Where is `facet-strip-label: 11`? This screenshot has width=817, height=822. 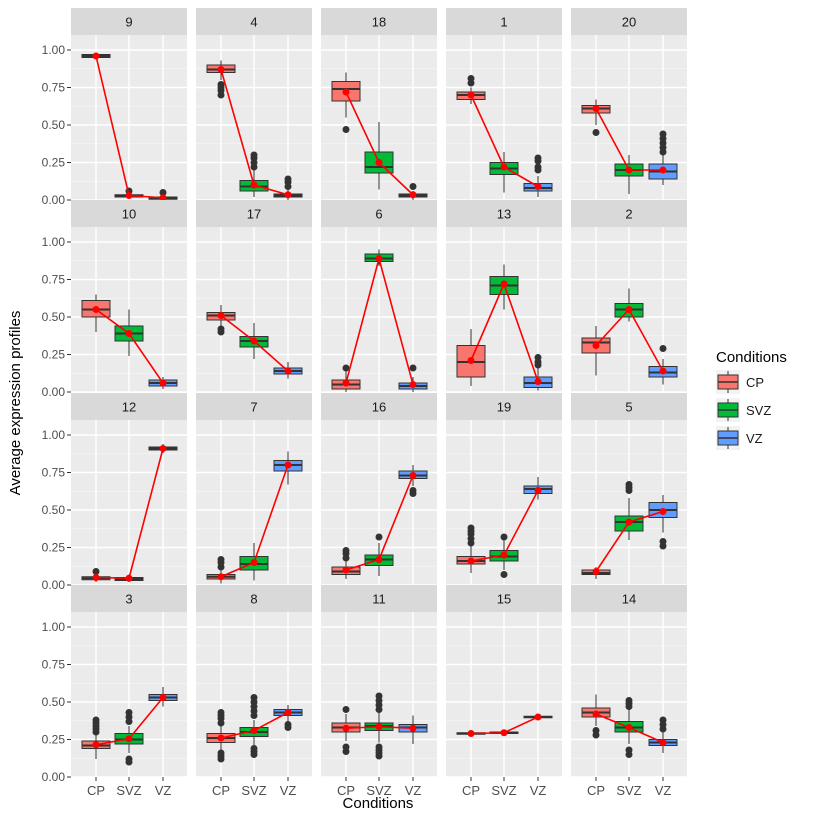 facet-strip-label: 11 is located at coordinates (379, 599).